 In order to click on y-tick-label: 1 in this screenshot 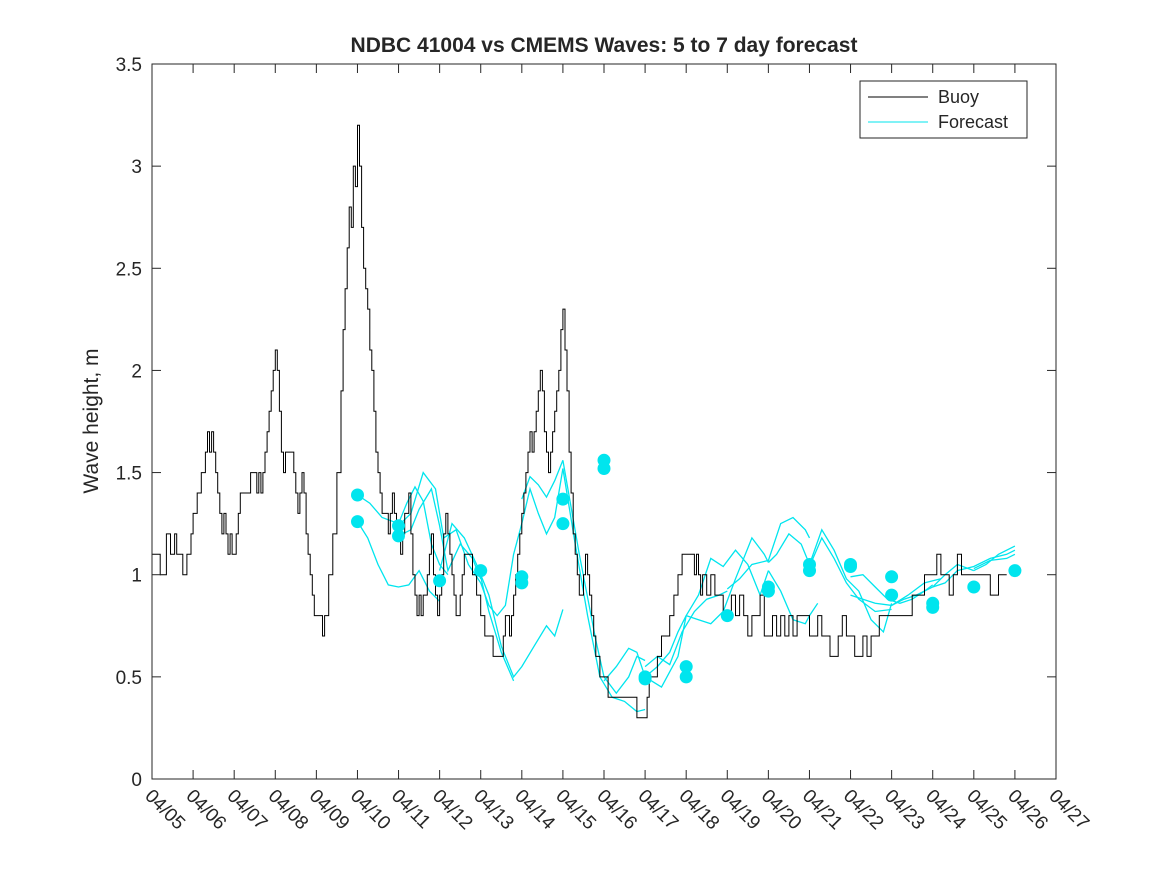, I will do `click(136, 576)`.